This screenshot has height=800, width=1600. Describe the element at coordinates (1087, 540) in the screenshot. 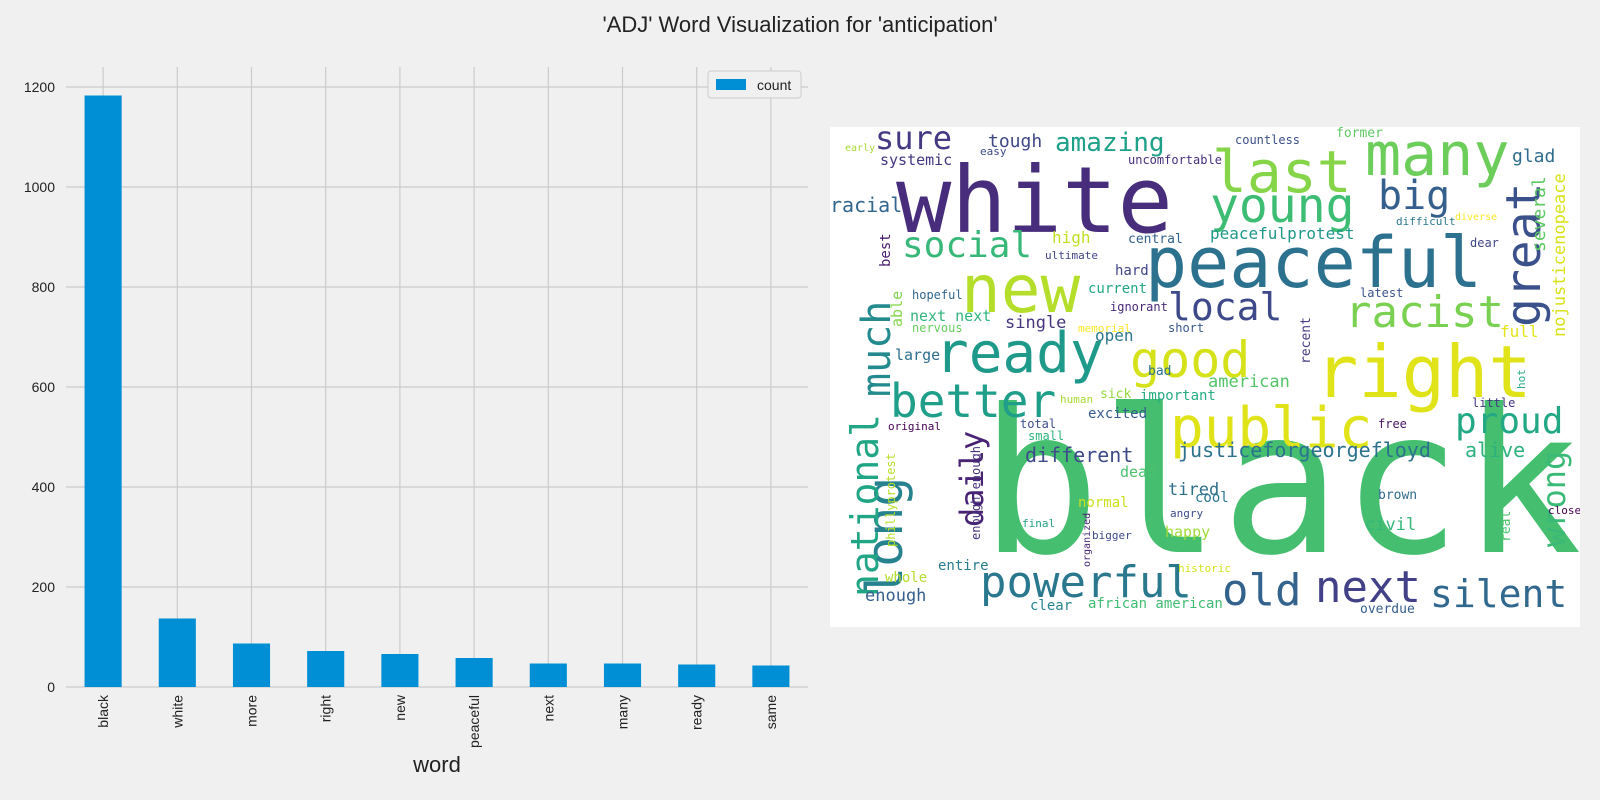

I see `wordcloud-word: organized` at that location.